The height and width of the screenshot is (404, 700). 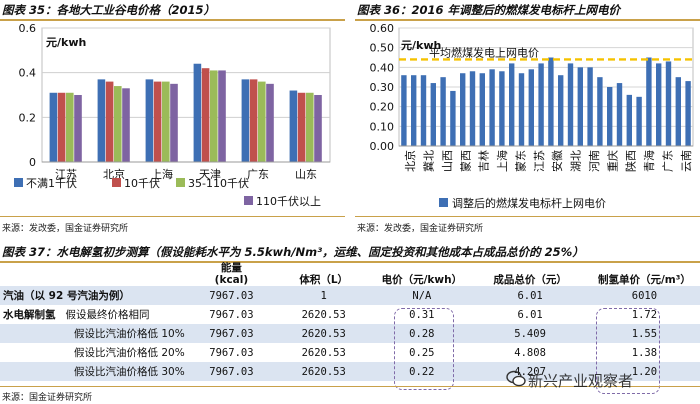 I want to click on x-category-label: 重庆, so click(x=612, y=161).